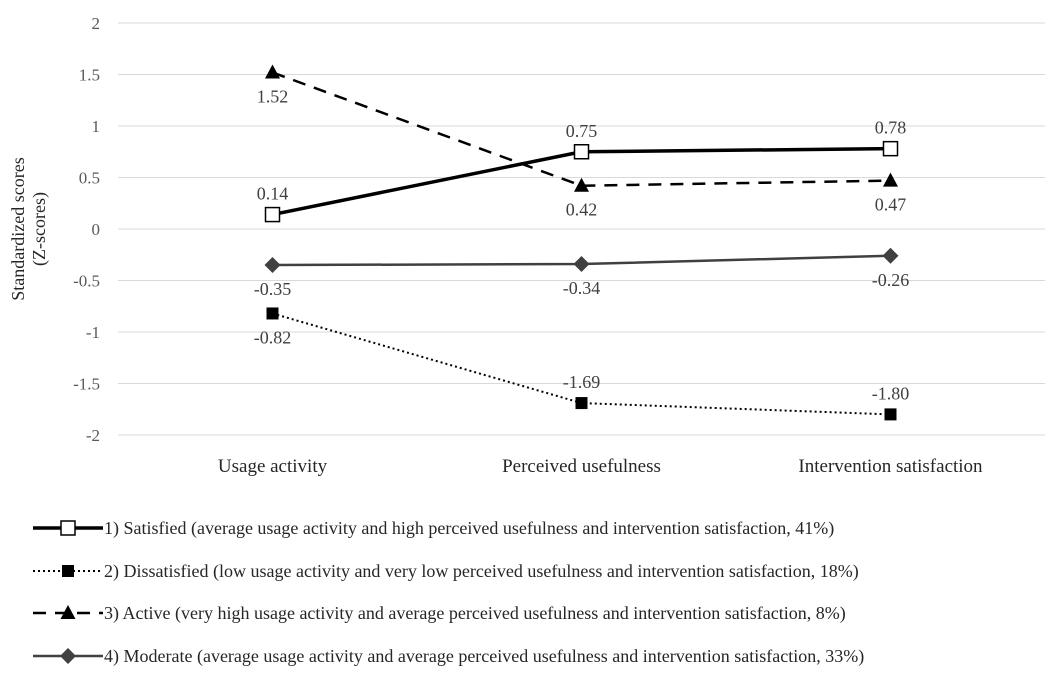  Describe the element at coordinates (18, 228) in the screenshot. I see `y-axis-label-line-1: Standardized scores` at that location.